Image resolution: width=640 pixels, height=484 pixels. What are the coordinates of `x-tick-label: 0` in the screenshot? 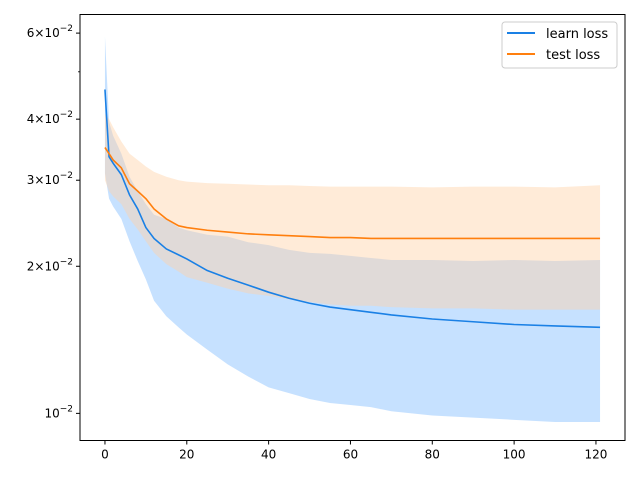 It's located at (105, 455).